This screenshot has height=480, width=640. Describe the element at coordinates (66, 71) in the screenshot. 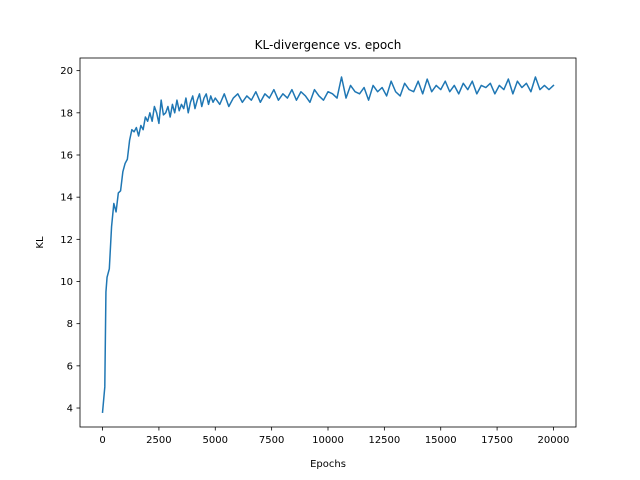

I see `y-tick-label: 20` at that location.